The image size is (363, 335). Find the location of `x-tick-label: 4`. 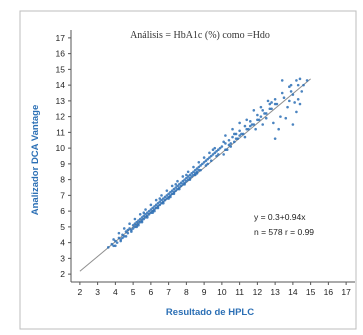

x-tick-label: 4 is located at coordinates (115, 292).